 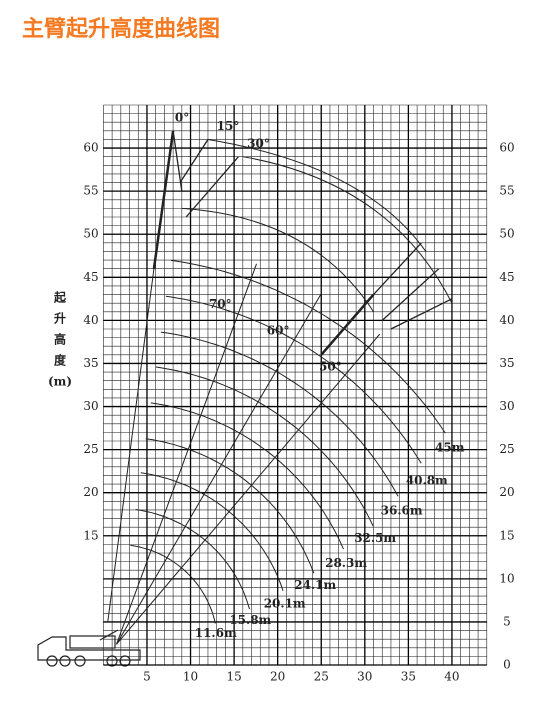 What do you see at coordinates (60, 297) in the screenshot?
I see `y-label-char: 起` at bounding box center [60, 297].